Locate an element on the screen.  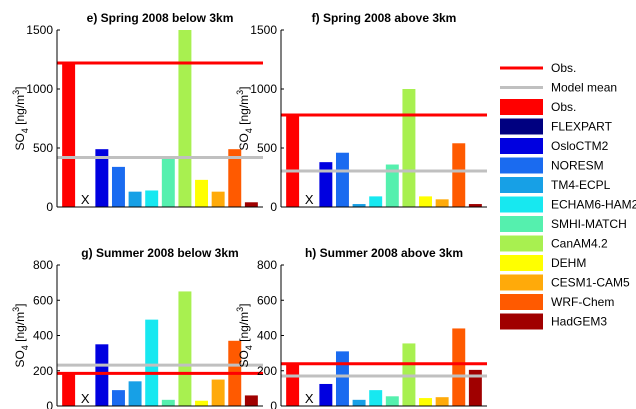
legend-label: HadGEM3 is located at coordinates (579, 322).